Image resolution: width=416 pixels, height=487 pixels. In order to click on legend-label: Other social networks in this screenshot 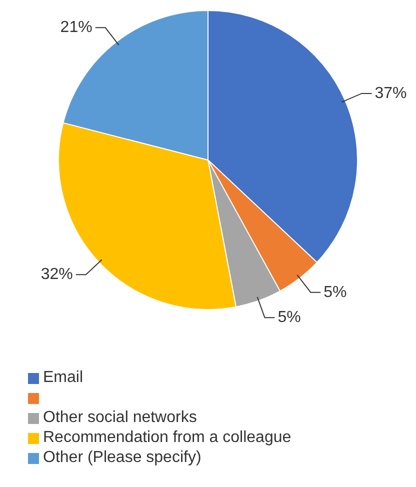, I will do `click(120, 418)`.